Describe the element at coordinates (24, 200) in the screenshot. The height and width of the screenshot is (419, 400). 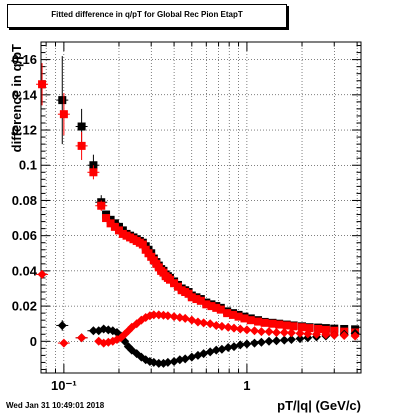
I see `y-tick-label: 0.08` at that location.